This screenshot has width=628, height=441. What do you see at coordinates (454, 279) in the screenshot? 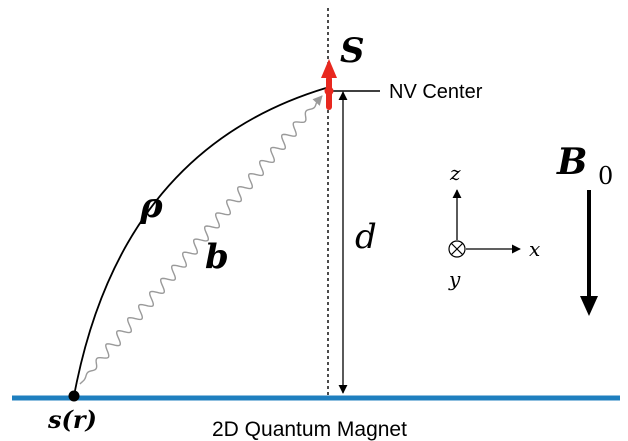
I see `y-axis-label: y` at bounding box center [454, 279].